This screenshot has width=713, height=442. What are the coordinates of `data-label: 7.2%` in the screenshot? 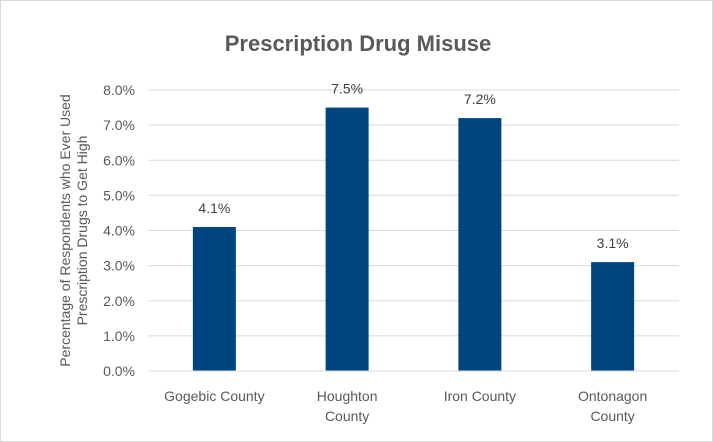 It's located at (480, 99).